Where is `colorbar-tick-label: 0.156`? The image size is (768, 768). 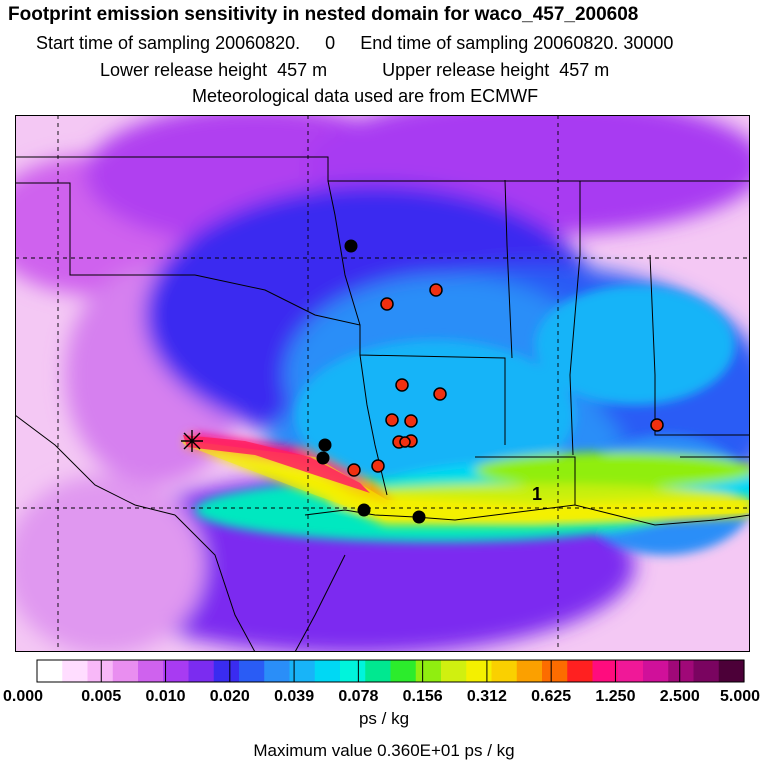
colorbar-tick-label: 0.156 is located at coordinates (423, 696).